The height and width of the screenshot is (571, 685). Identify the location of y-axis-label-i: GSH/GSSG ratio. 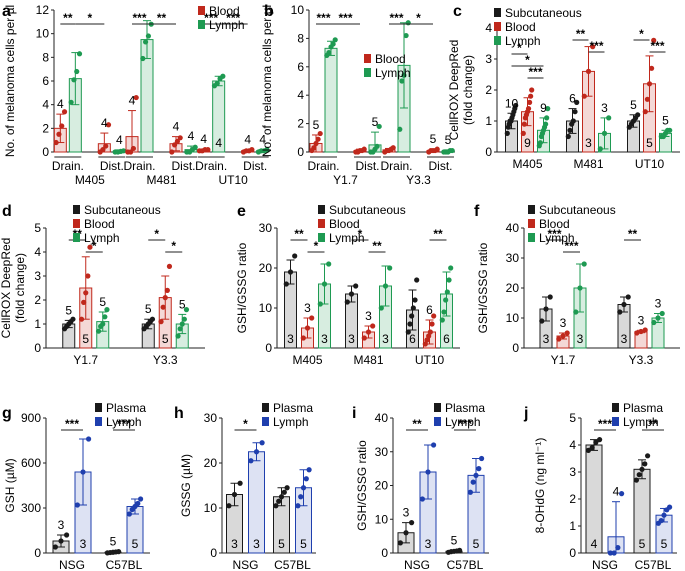
(362, 485).